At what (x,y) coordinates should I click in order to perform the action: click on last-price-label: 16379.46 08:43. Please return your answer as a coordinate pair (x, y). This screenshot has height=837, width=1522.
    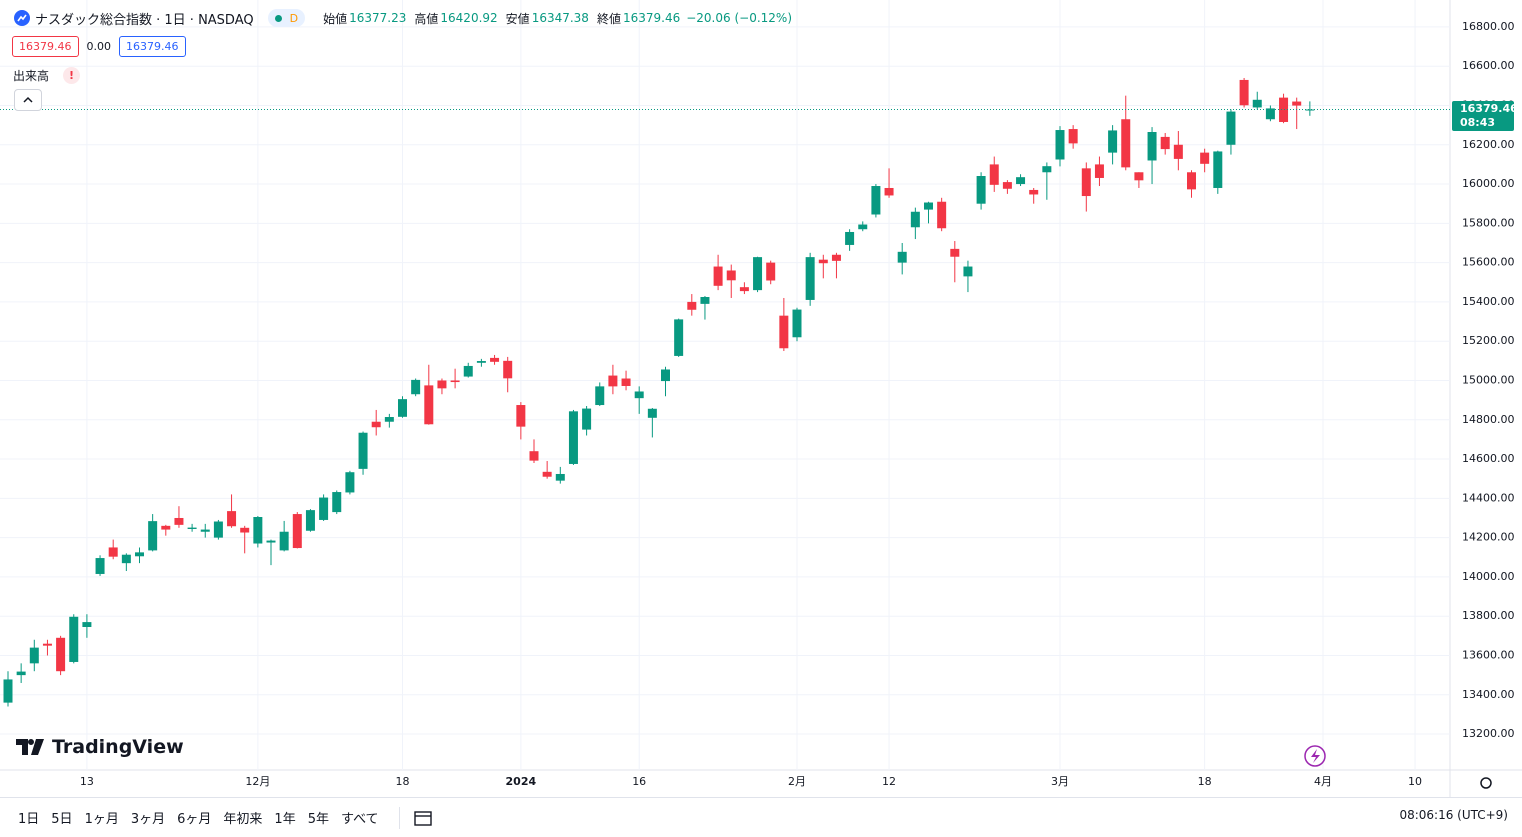
    Looking at the image, I should click on (1485, 116).